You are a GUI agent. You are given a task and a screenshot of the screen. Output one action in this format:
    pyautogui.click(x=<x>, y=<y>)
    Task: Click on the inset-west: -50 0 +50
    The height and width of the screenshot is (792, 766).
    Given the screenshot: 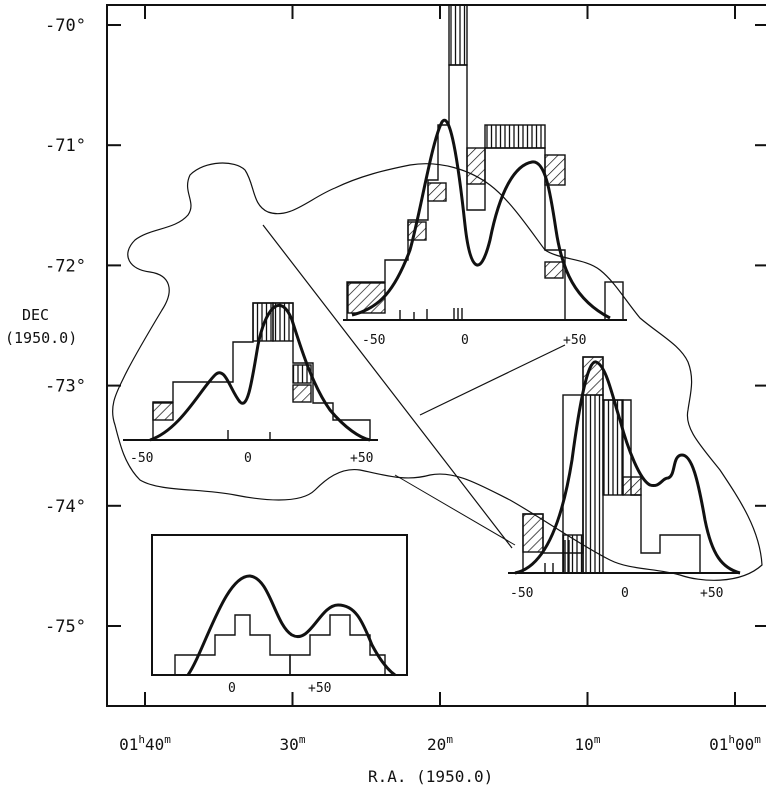 What is the action you would take?
    pyautogui.click(x=250, y=384)
    